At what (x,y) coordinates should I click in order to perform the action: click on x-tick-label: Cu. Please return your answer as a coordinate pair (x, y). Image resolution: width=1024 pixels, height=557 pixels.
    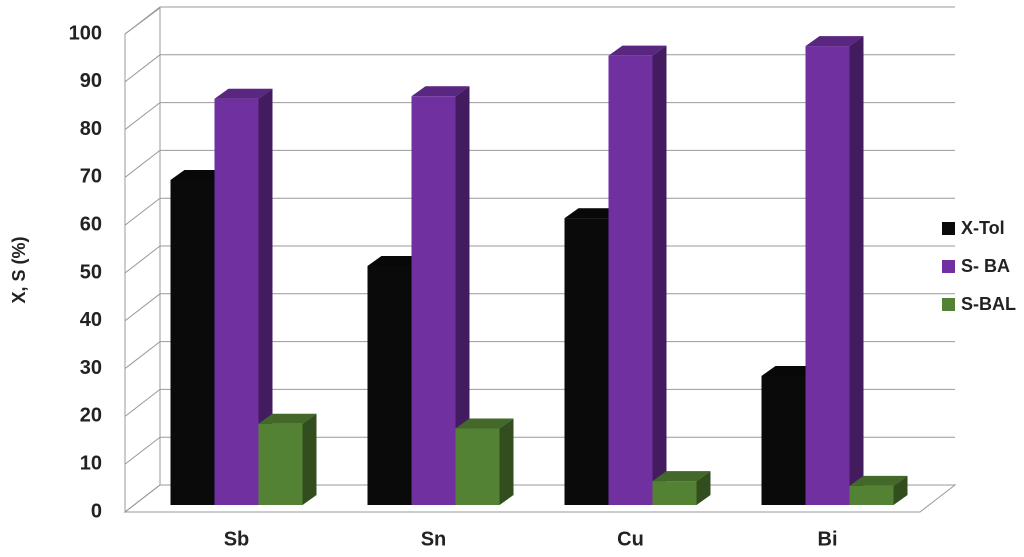
    Looking at the image, I should click on (630, 539).